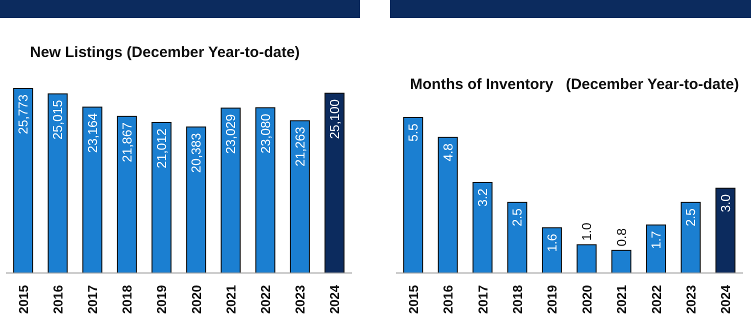 This screenshot has height=333, width=751. Describe the element at coordinates (448, 152) in the screenshot. I see `data-label: 4.8` at that location.